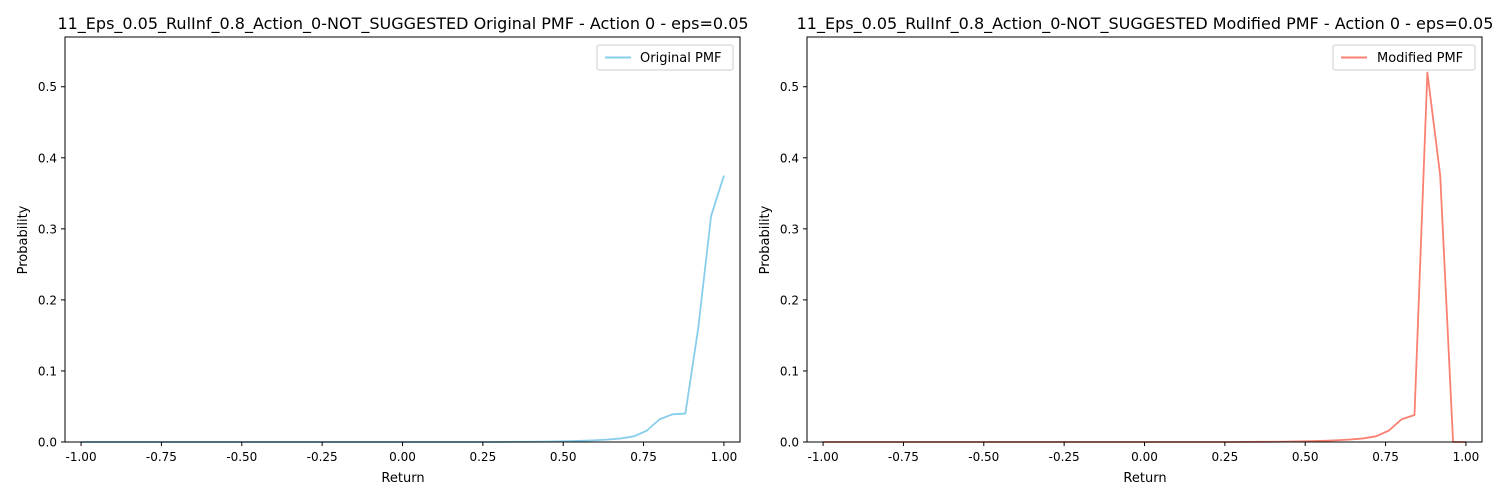 The height and width of the screenshot is (500, 1500). What do you see at coordinates (681, 58) in the screenshot?
I see `legend-label: Original PMF` at bounding box center [681, 58].